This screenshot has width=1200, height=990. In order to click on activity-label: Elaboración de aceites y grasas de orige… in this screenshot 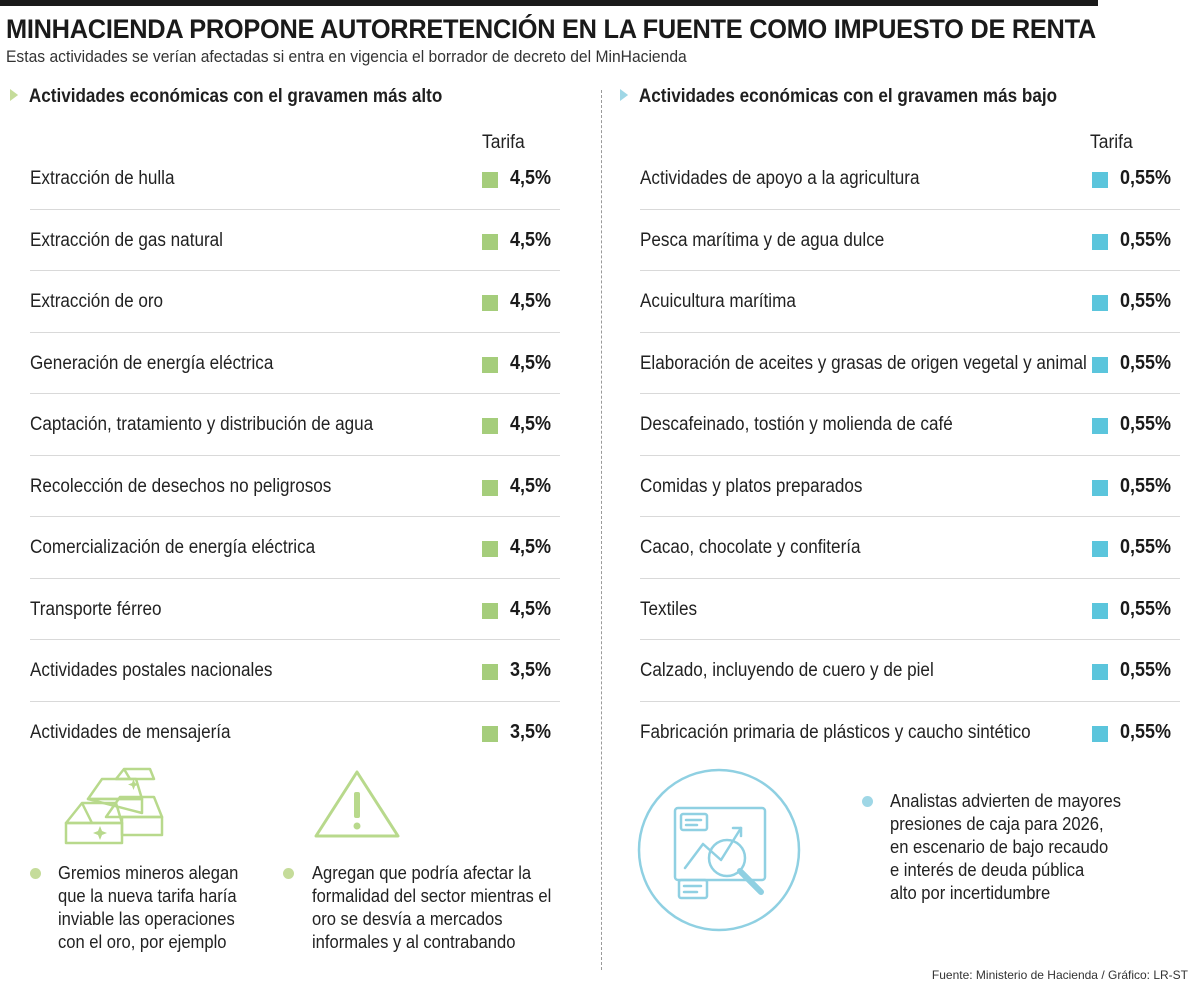, I will do `click(863, 363)`.